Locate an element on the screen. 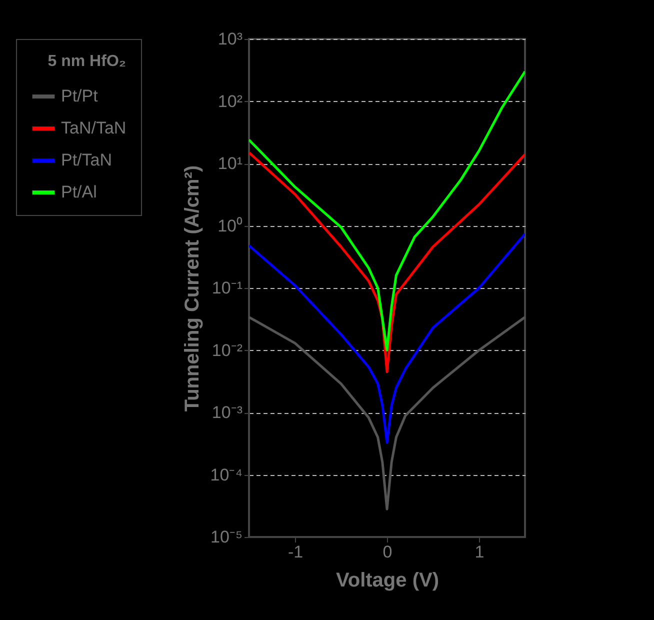 The image size is (654, 620). legend-title: 5 nm HfO₂ is located at coordinates (87, 61).